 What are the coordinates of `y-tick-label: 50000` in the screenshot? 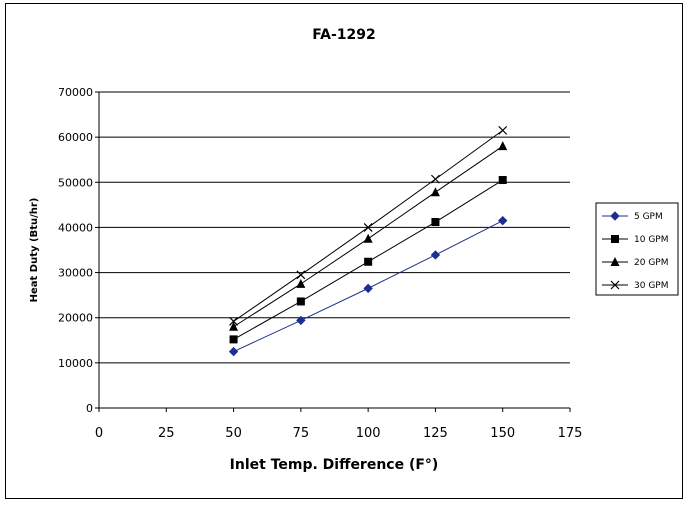 It's located at (75, 182).